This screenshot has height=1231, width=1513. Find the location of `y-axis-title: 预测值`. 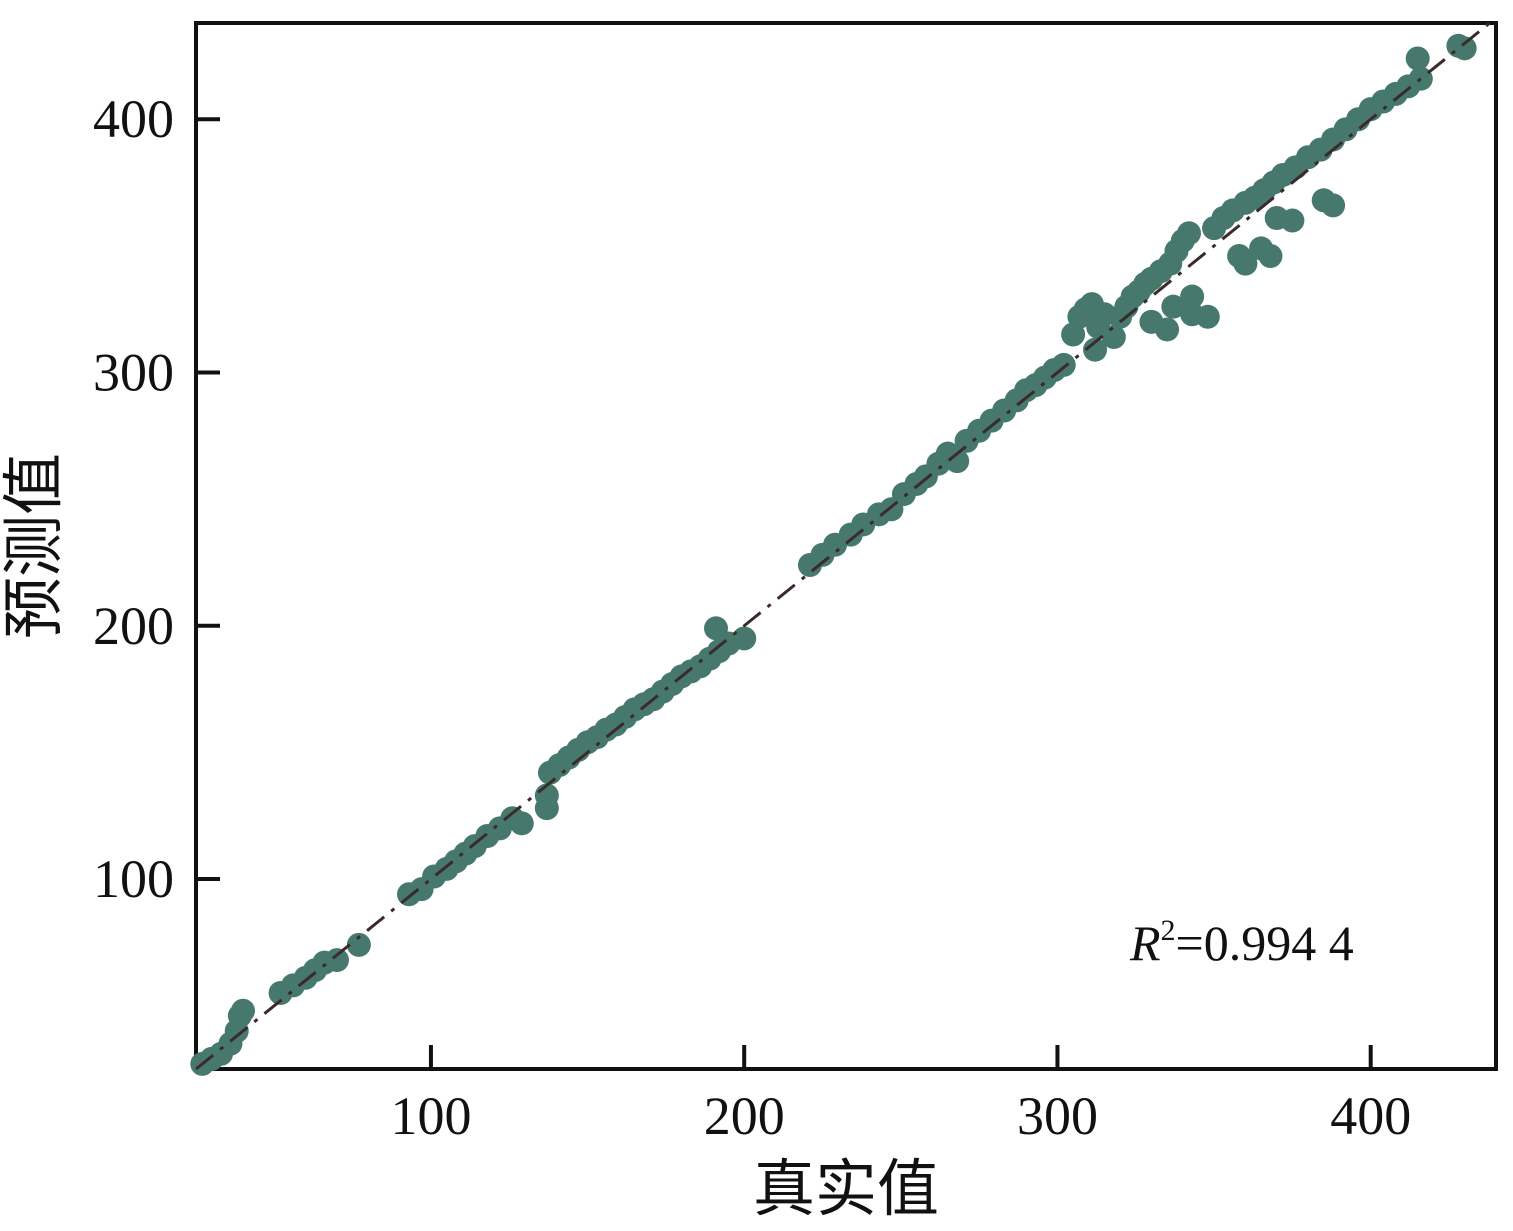

y-axis-title: 预测值 is located at coordinates (35, 546).